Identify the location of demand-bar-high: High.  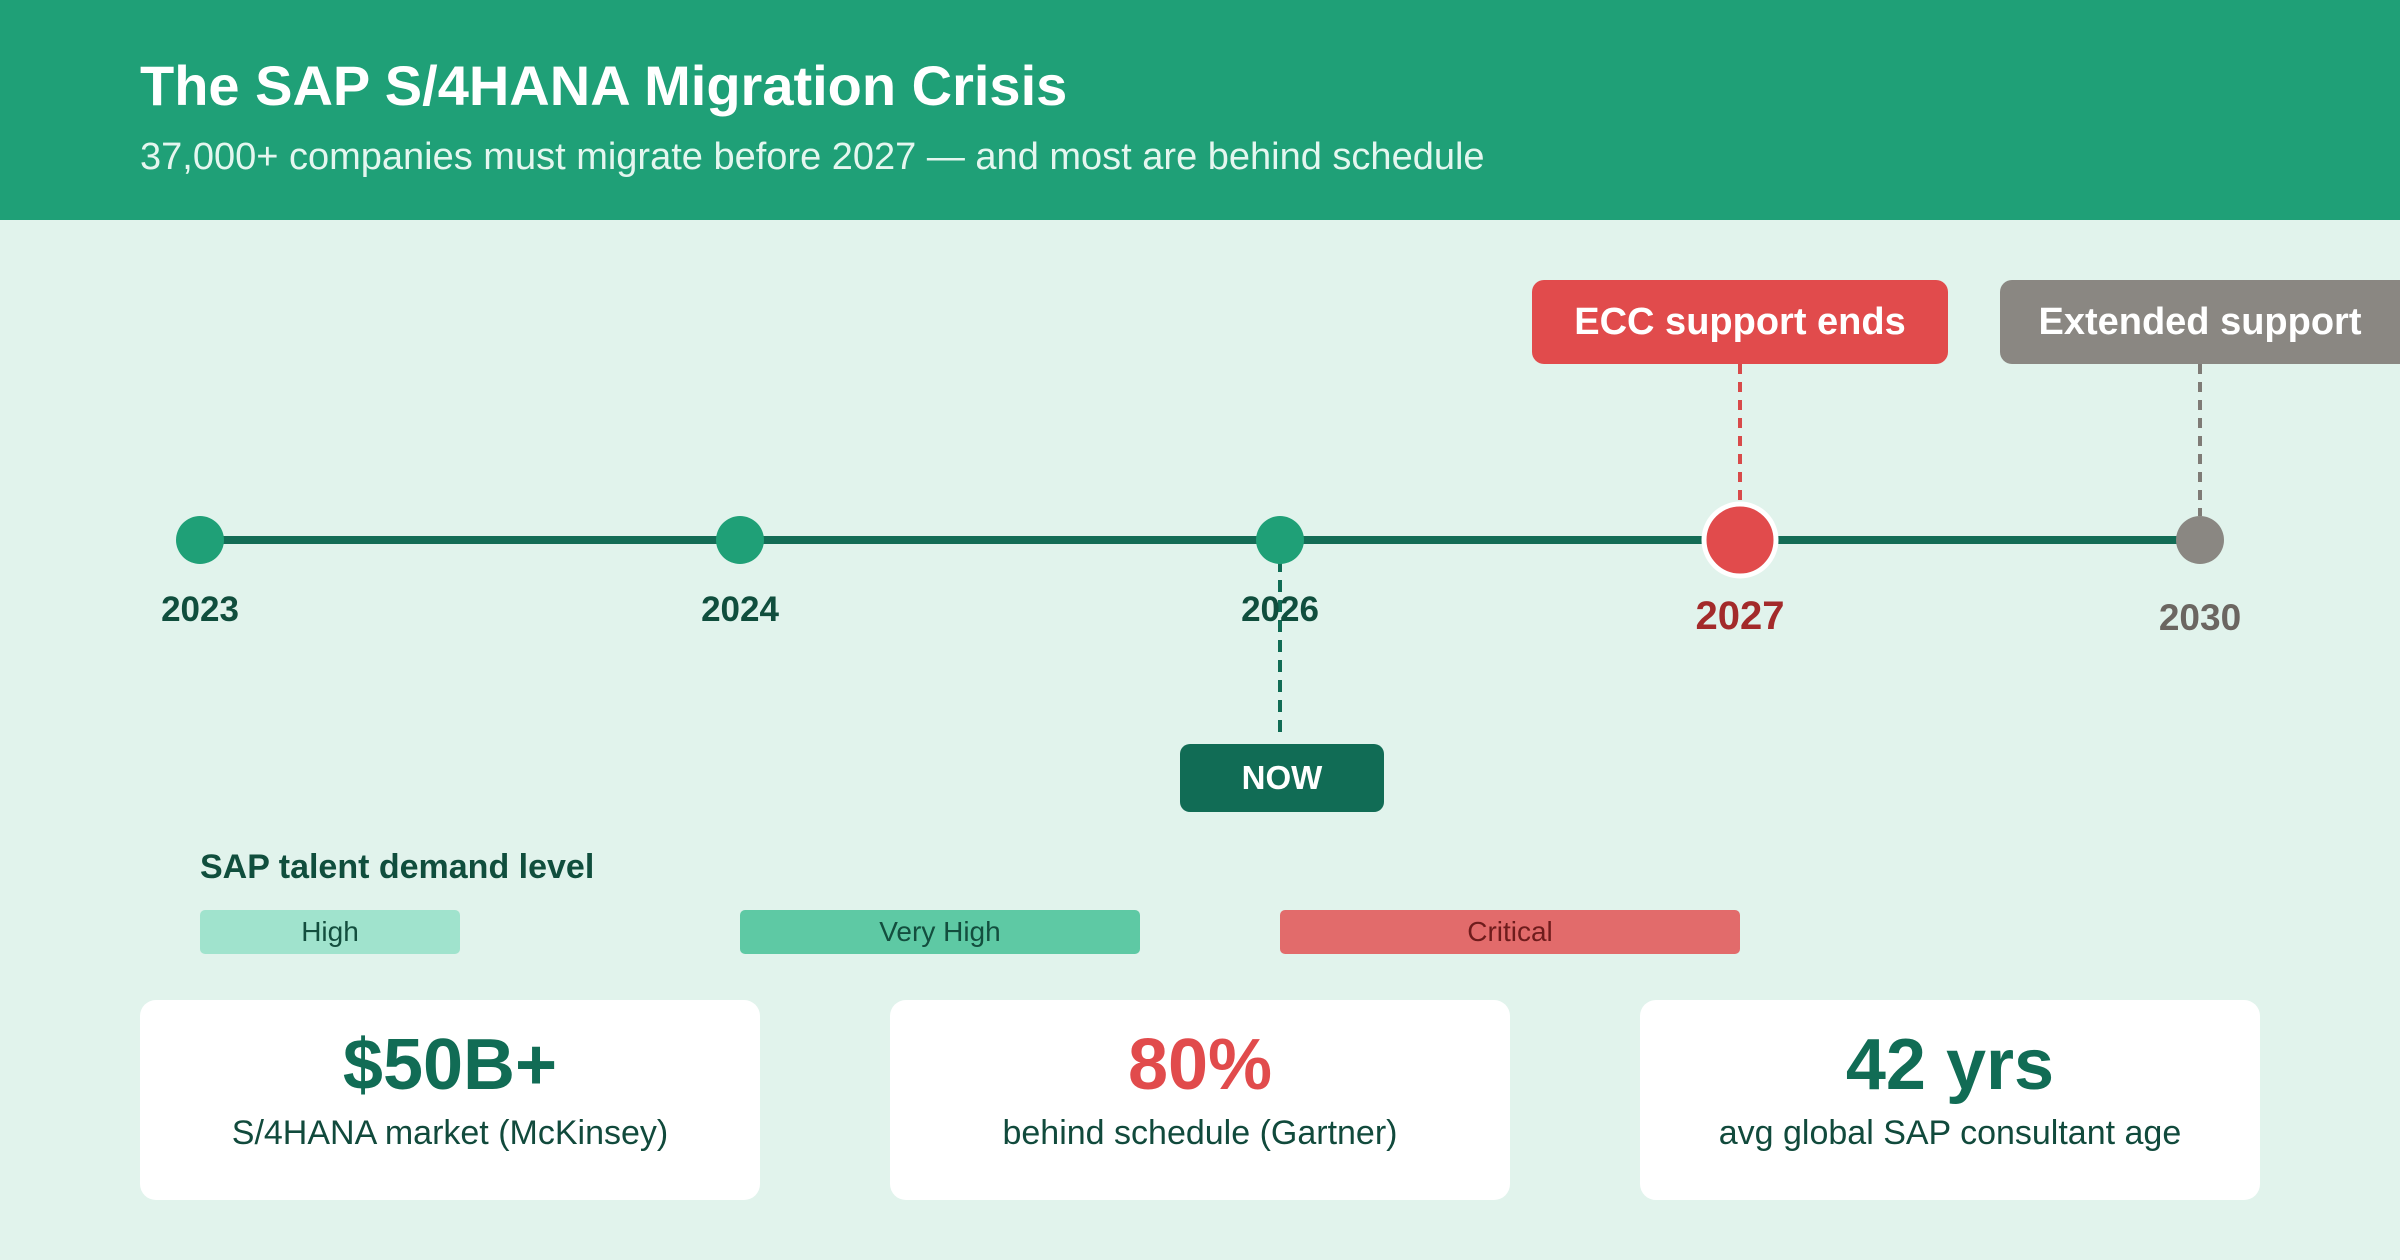
(330, 932).